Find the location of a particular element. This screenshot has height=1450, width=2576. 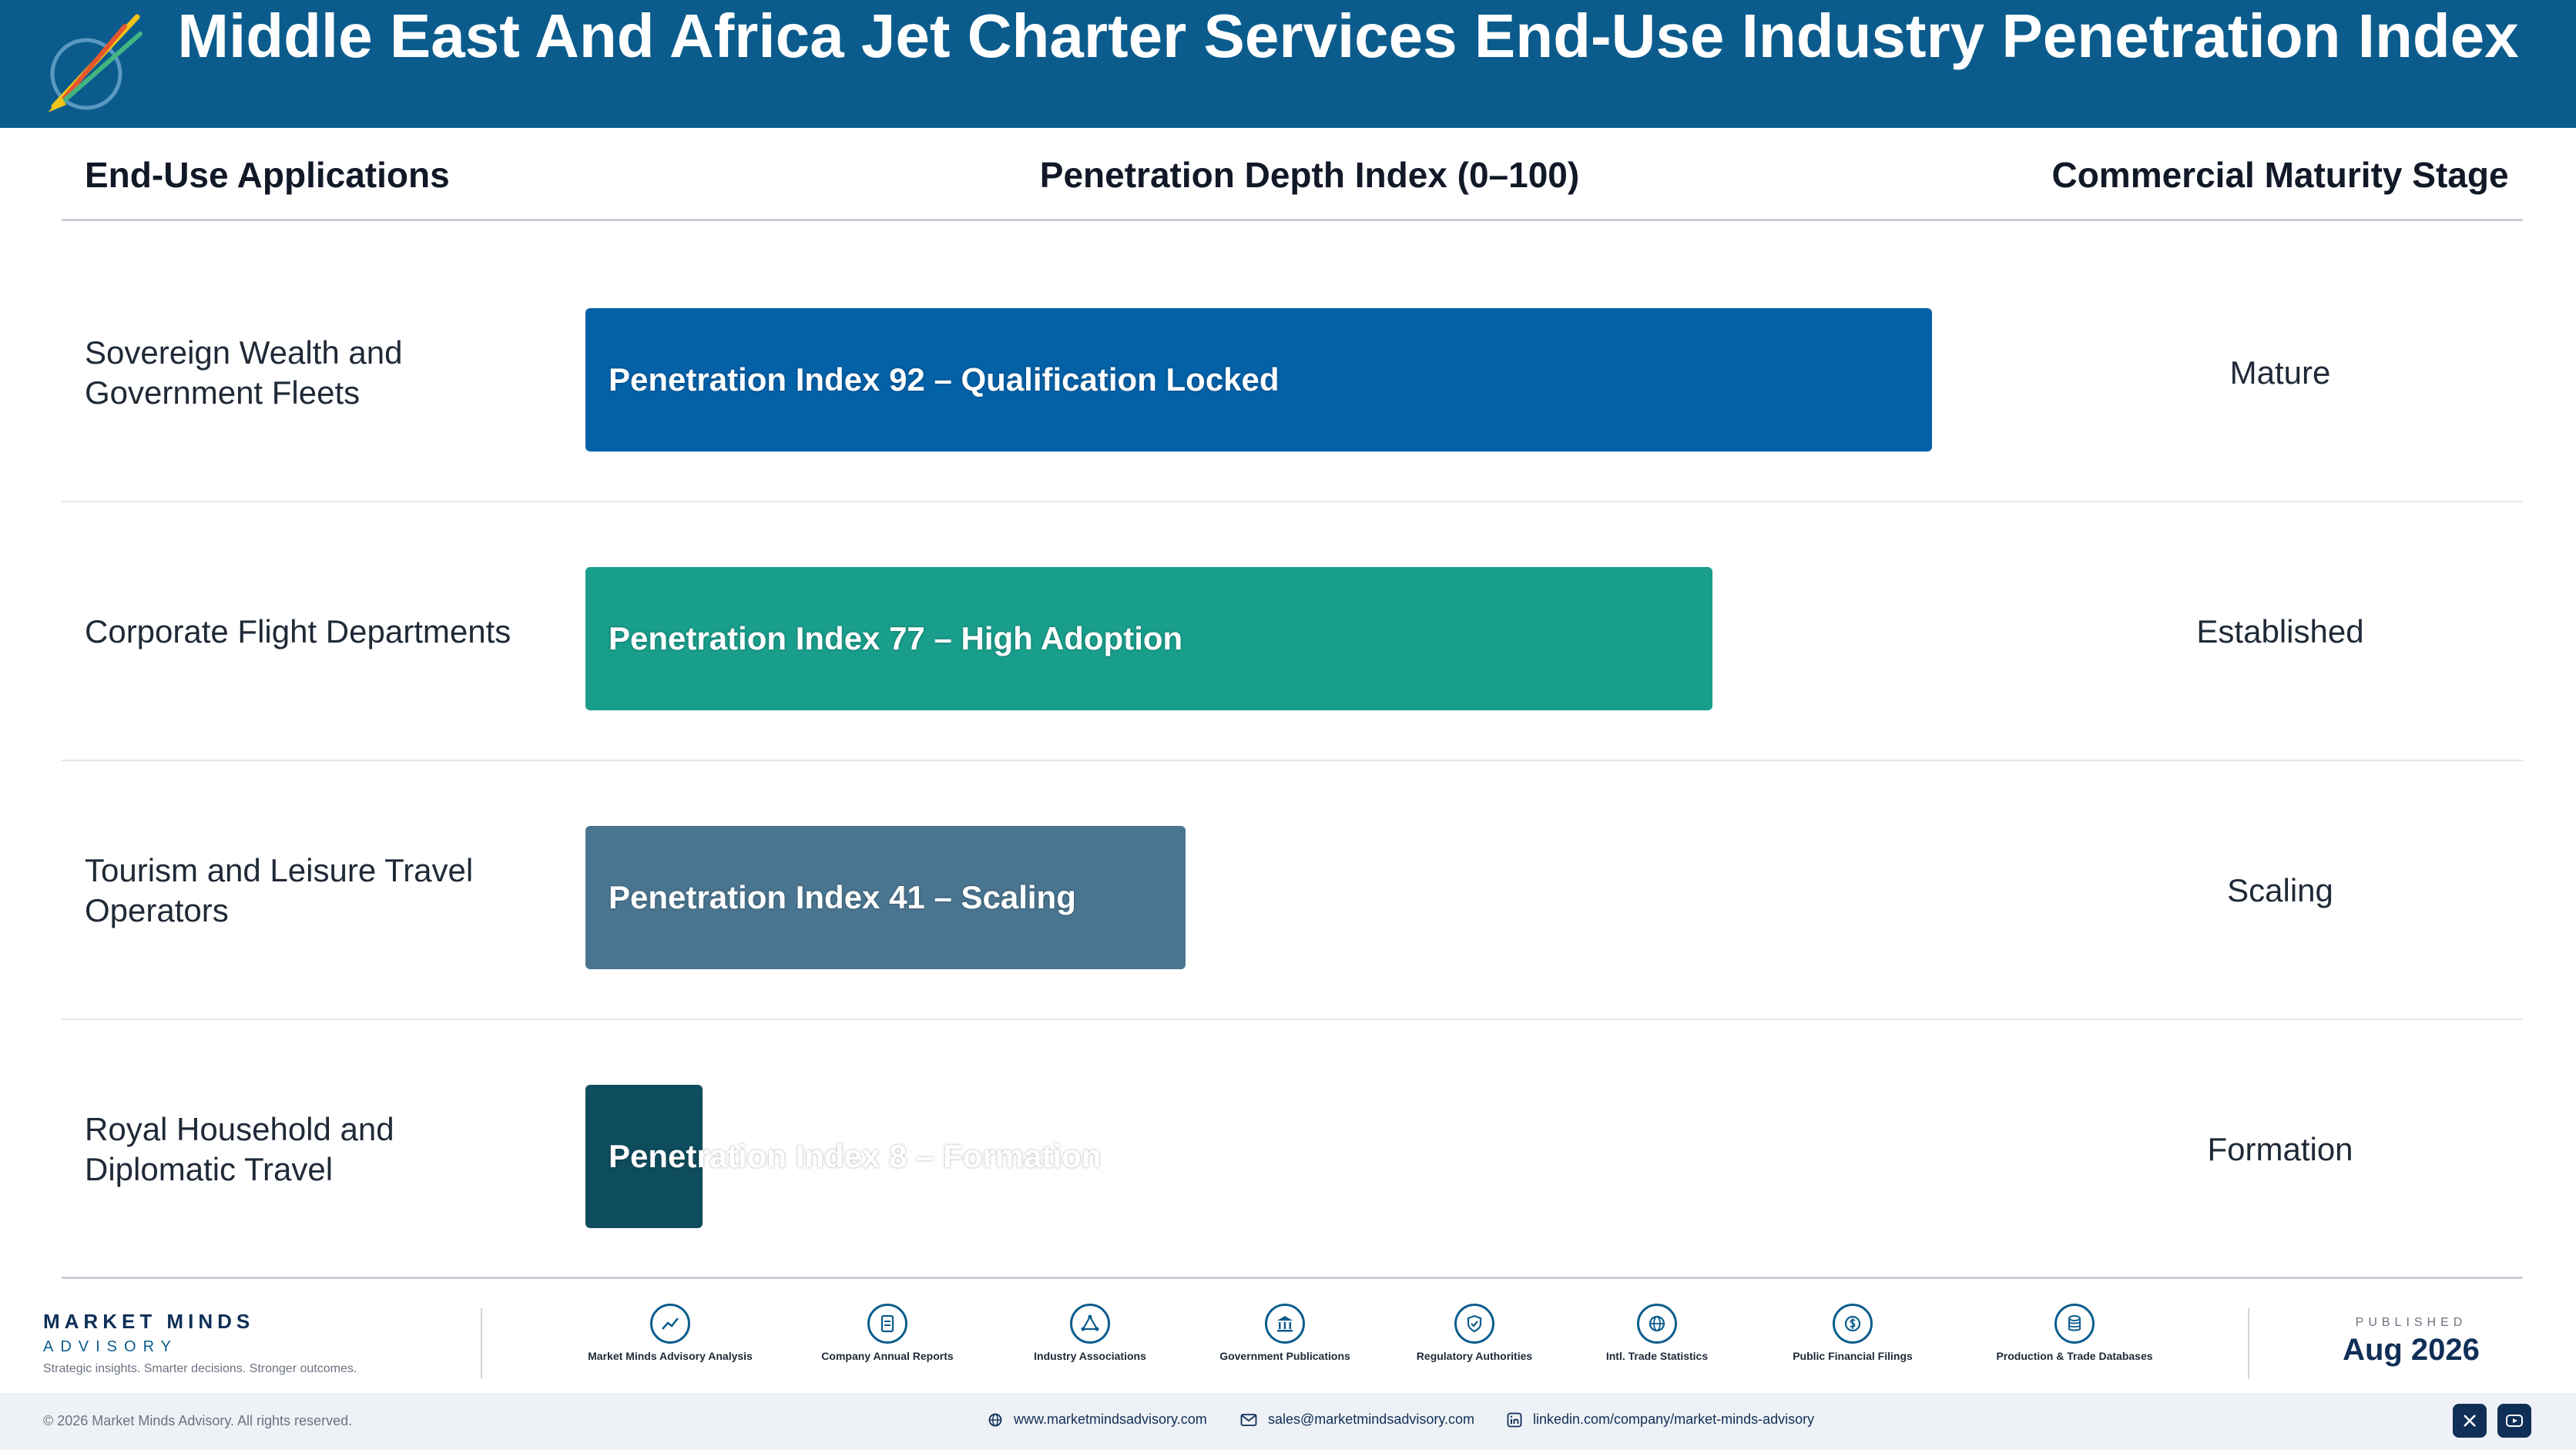

x-social-button is located at coordinates (2470, 1421).